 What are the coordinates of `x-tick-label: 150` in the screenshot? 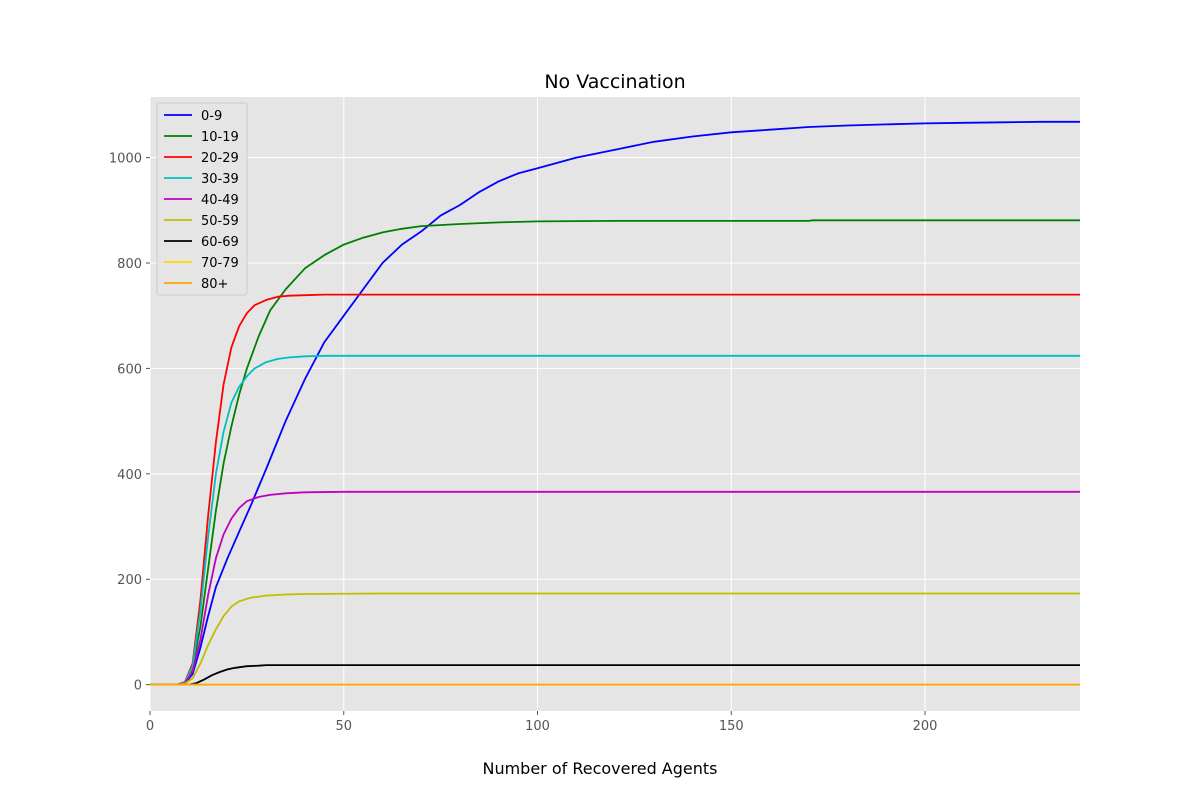 It's located at (731, 726).